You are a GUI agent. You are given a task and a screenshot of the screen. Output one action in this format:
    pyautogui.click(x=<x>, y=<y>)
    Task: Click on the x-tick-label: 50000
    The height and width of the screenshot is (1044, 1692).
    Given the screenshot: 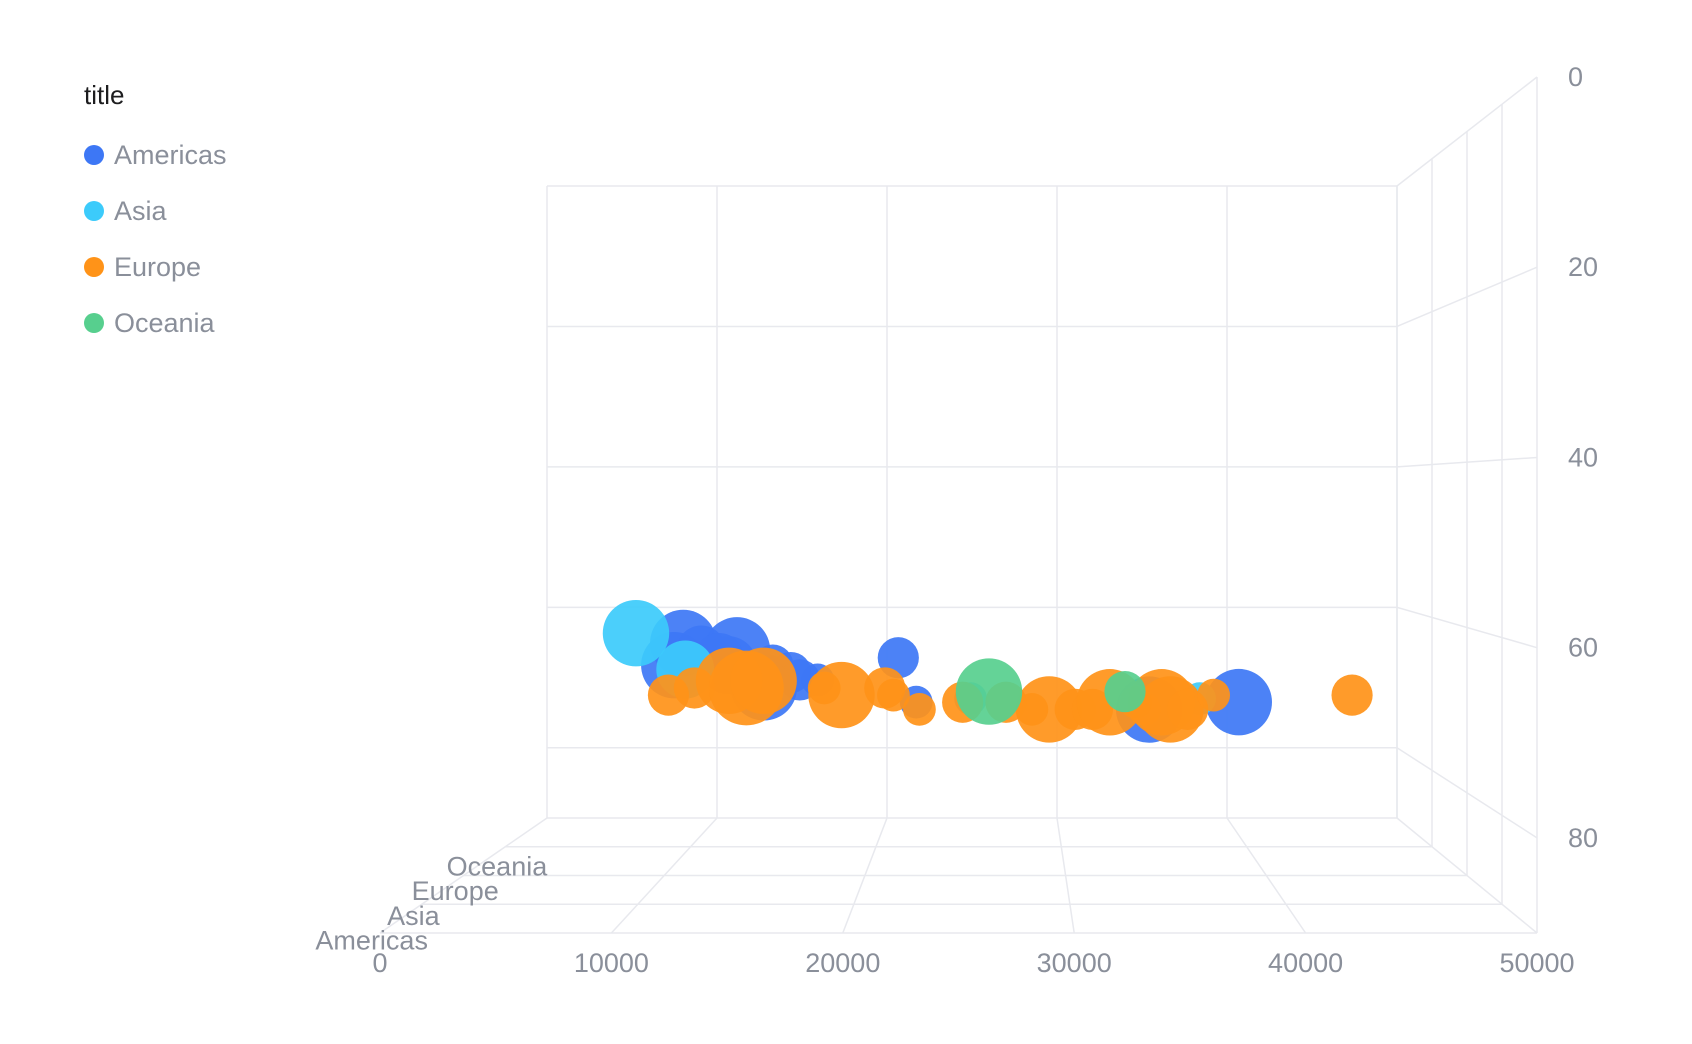 What is the action you would take?
    pyautogui.click(x=1536, y=963)
    